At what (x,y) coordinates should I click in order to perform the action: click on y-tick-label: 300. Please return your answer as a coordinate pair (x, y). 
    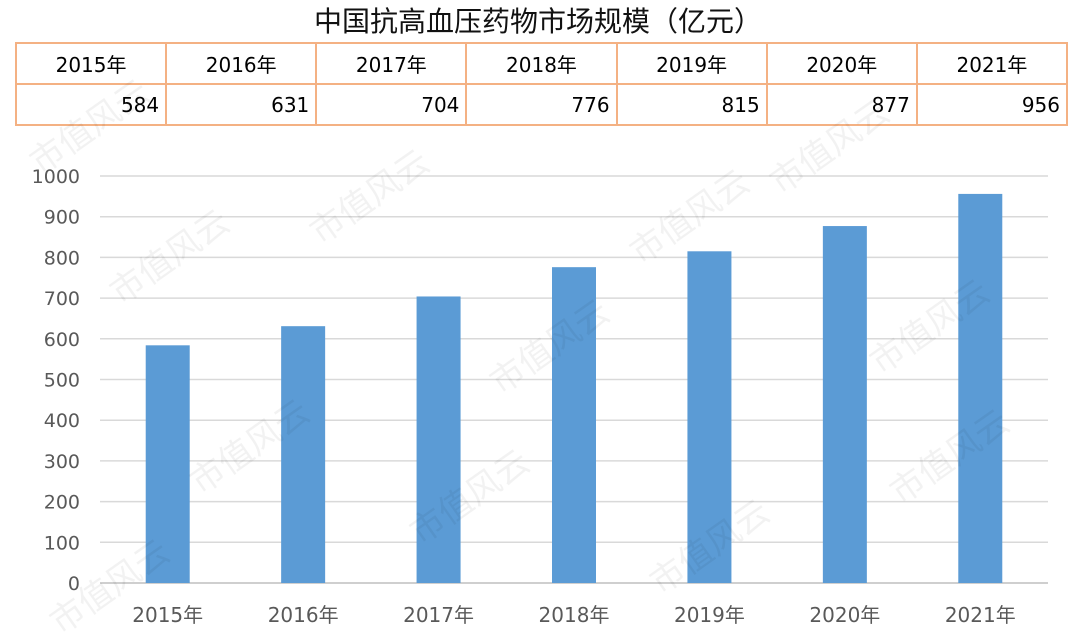
    Looking at the image, I should click on (62, 462).